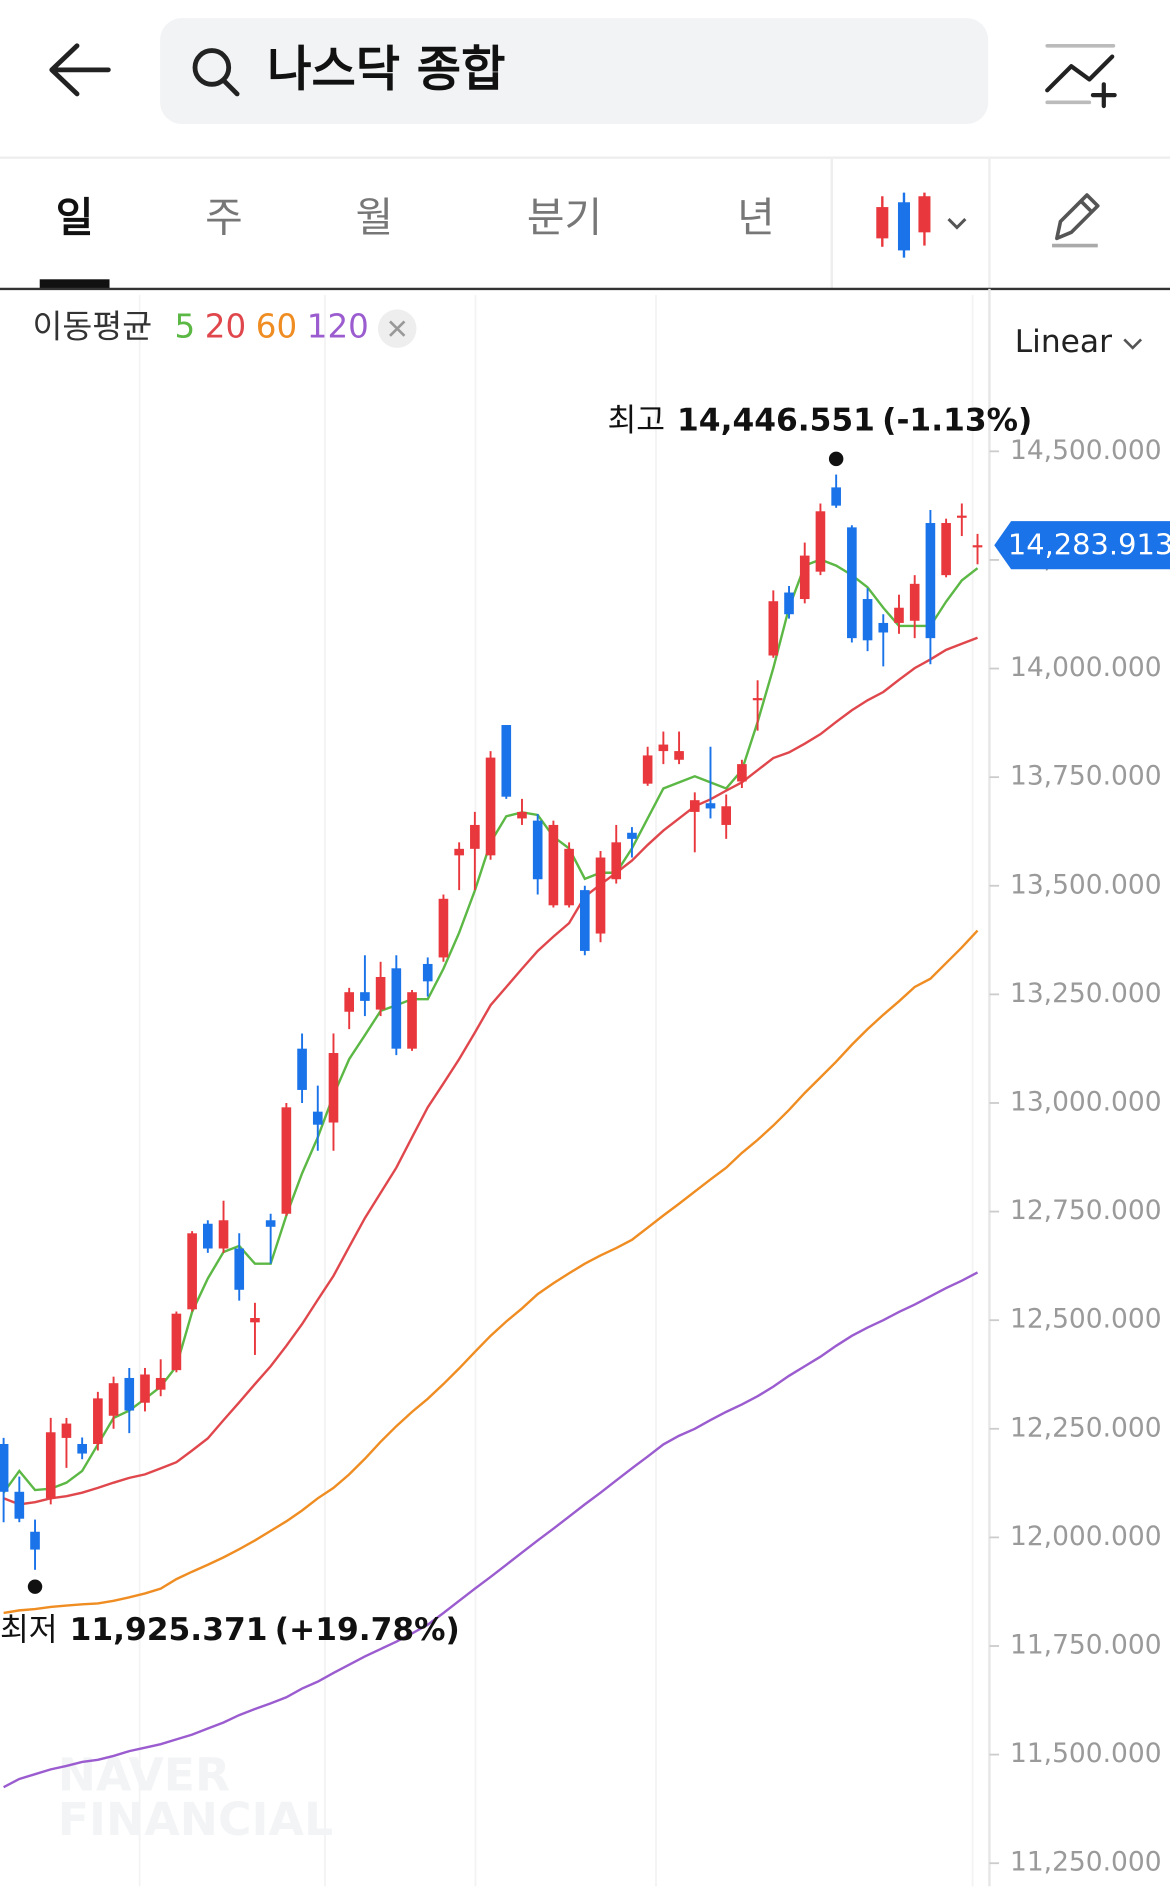 The width and height of the screenshot is (1170, 1887). What do you see at coordinates (144, 1774) in the screenshot?
I see `watermark: NAVER` at bounding box center [144, 1774].